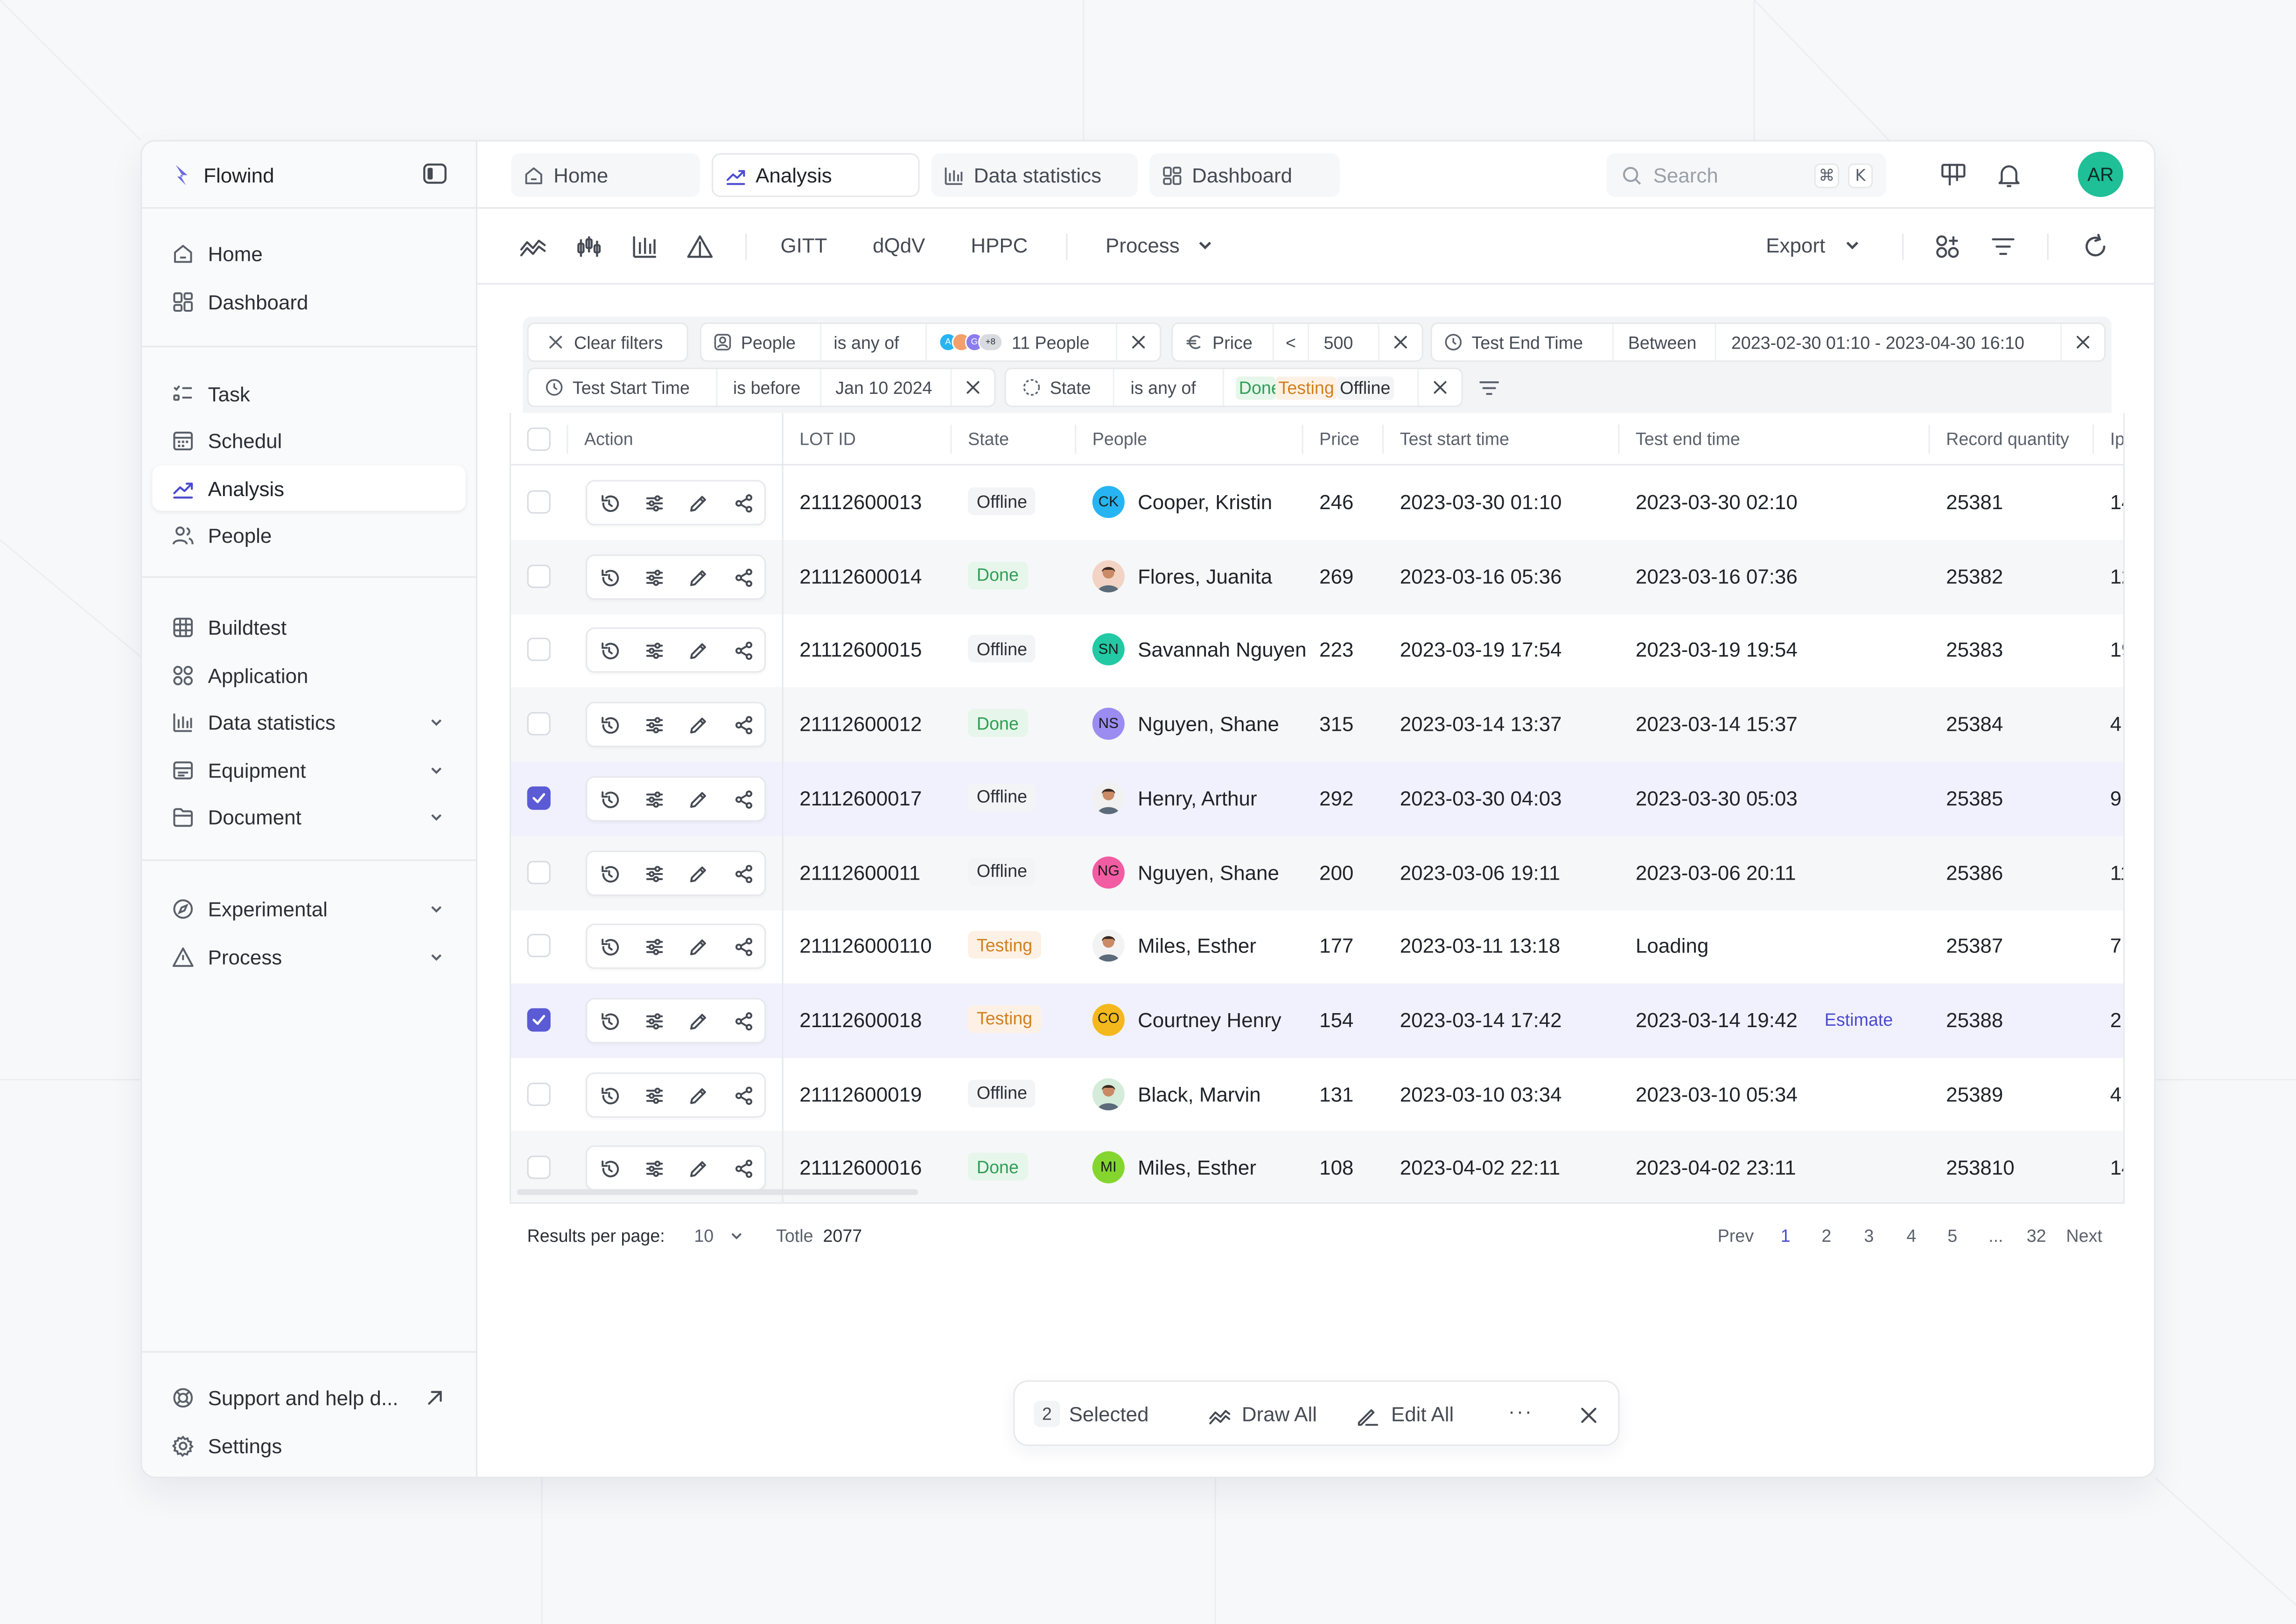 This screenshot has height=1624, width=2296. Describe the element at coordinates (1339, 439) in the screenshot. I see `column-header-price: Price` at that location.